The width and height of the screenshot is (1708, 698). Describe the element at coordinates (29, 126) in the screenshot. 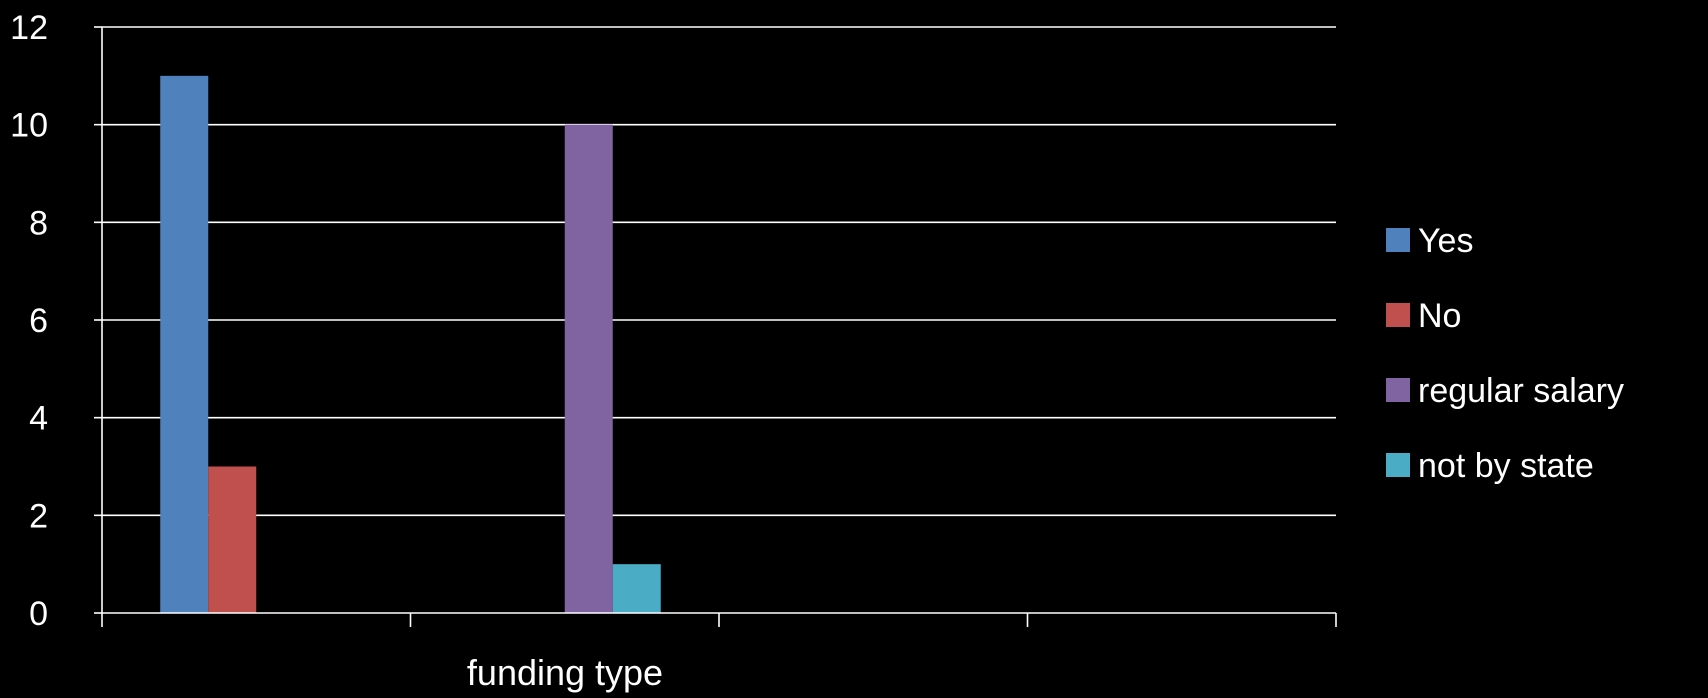

I see `y-tick-label: 10` at that location.